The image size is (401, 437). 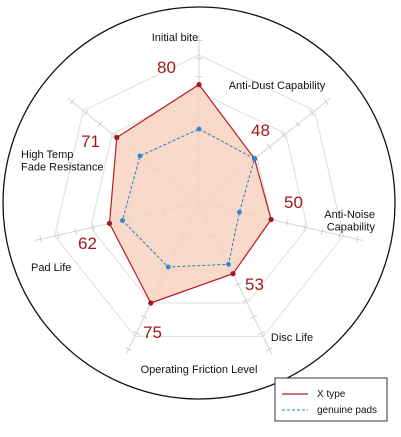 I want to click on axis-label-line: Disc Life, so click(x=292, y=338).